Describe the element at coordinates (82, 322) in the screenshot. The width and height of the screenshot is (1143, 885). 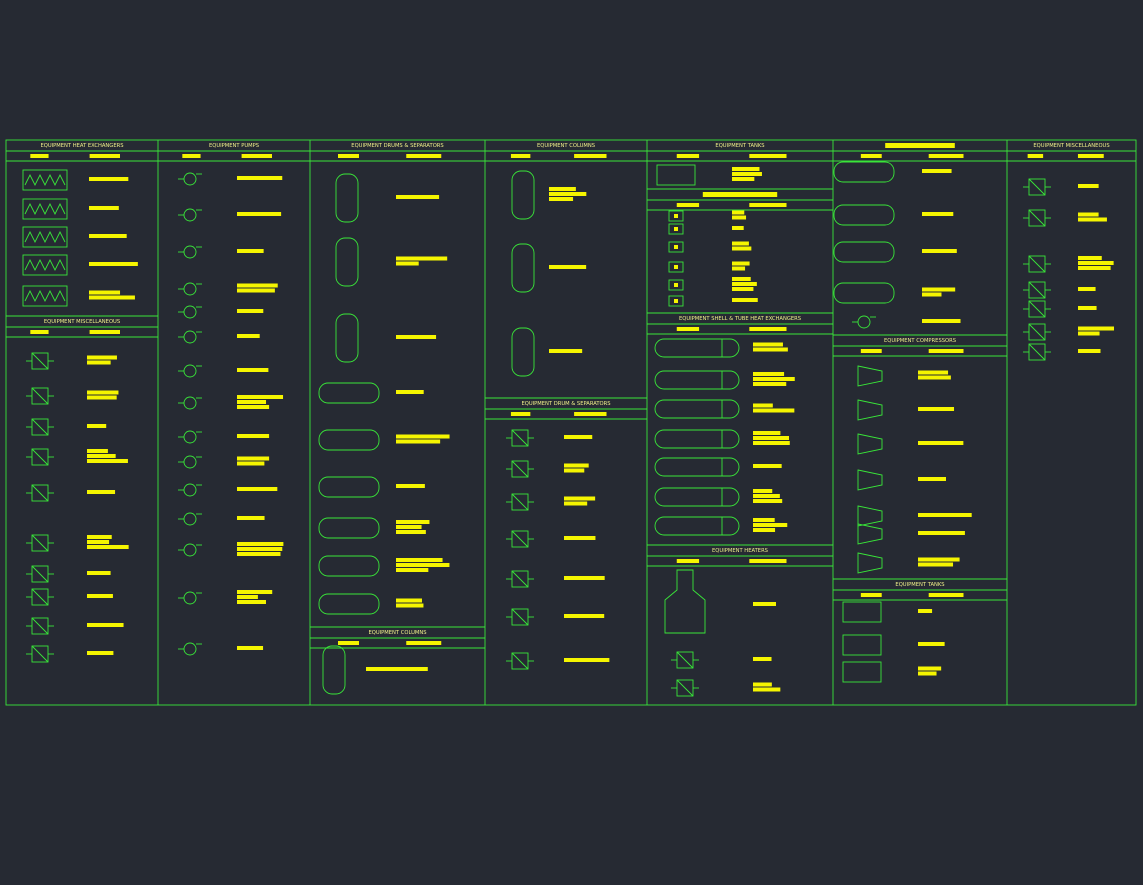
I see `section-title: EQUIPMENT MISCELLANEOUS` at that location.